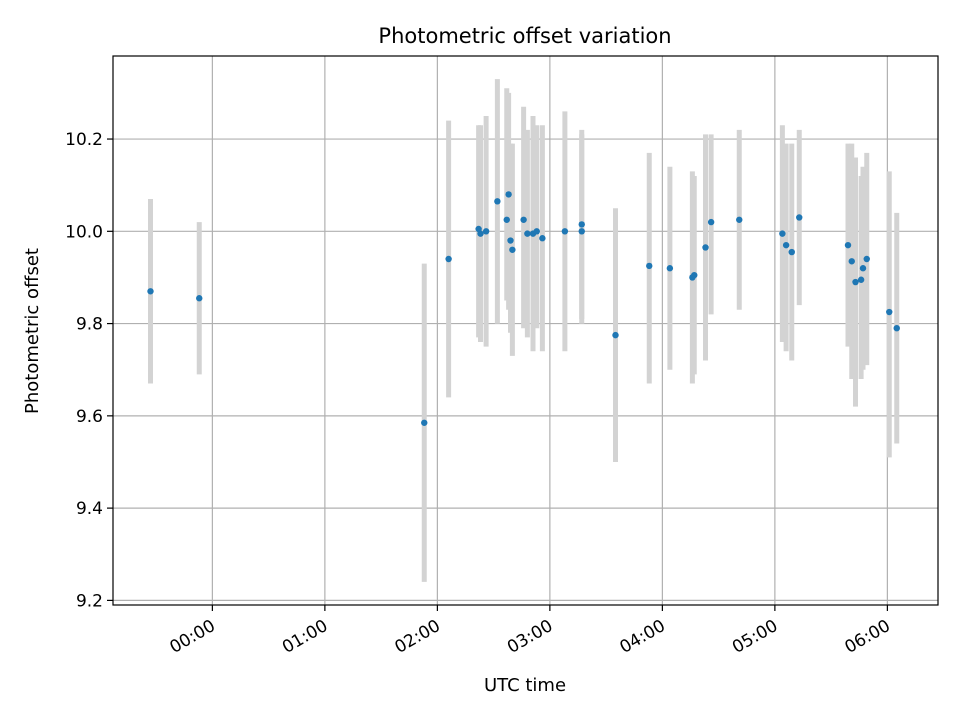  What do you see at coordinates (192, 637) in the screenshot?
I see `x-tick-label: 00:00` at bounding box center [192, 637].